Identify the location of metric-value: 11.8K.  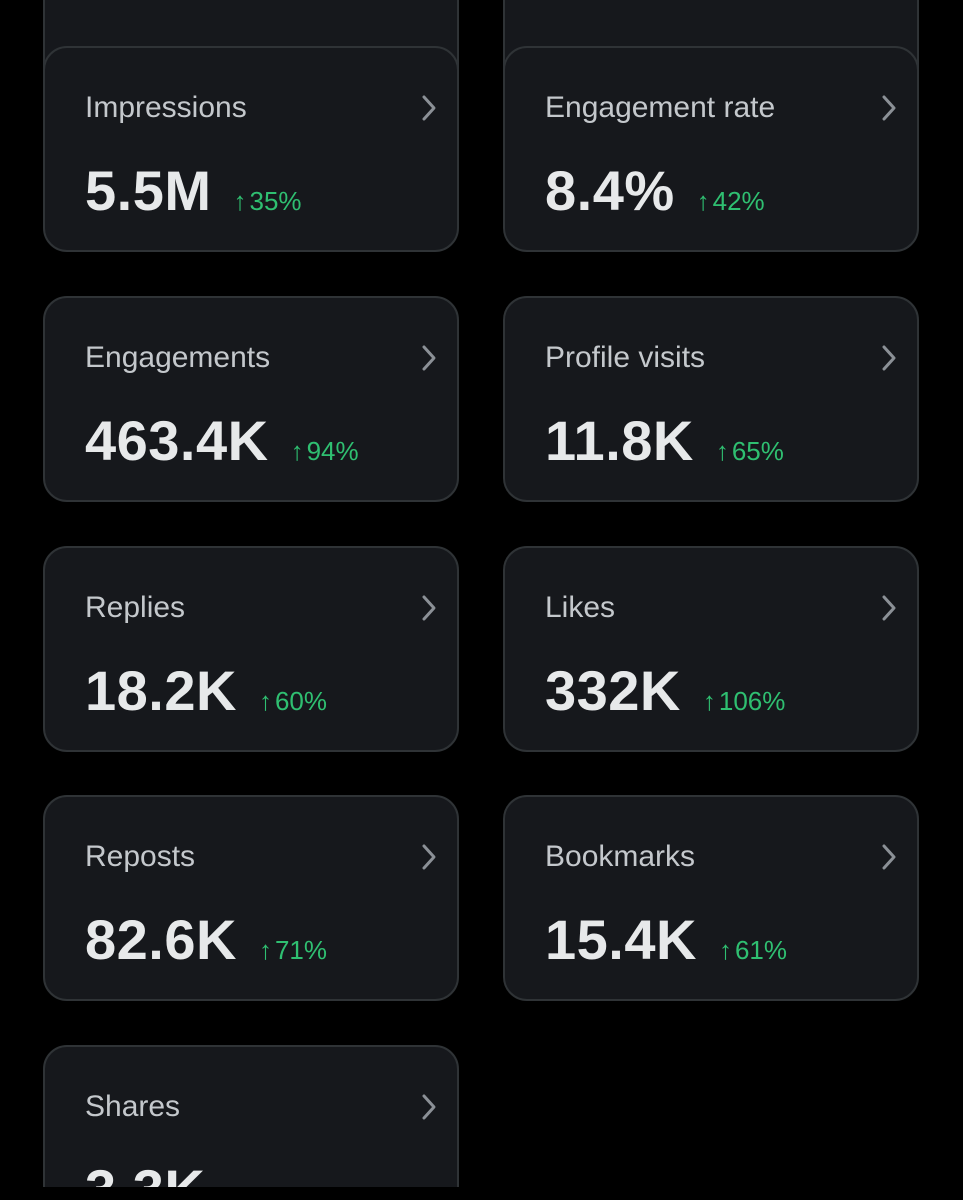
(619, 440).